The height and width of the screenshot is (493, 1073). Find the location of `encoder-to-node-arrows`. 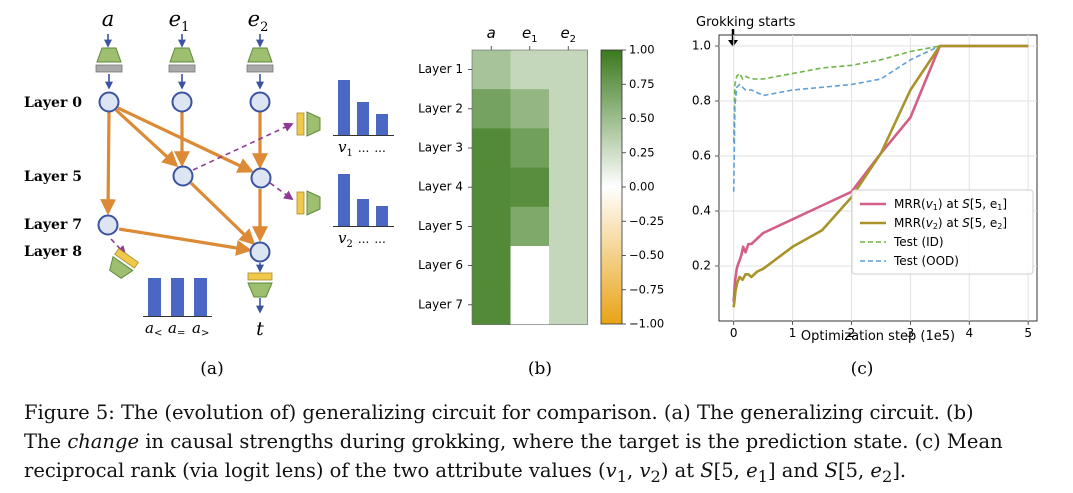

encoder-to-node-arrows is located at coordinates (184, 82).